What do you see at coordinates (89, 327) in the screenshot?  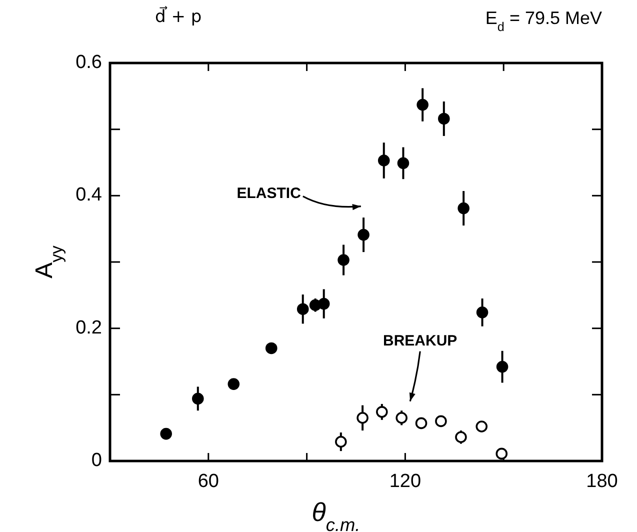 I see `y-tick-label: 0.2` at bounding box center [89, 327].